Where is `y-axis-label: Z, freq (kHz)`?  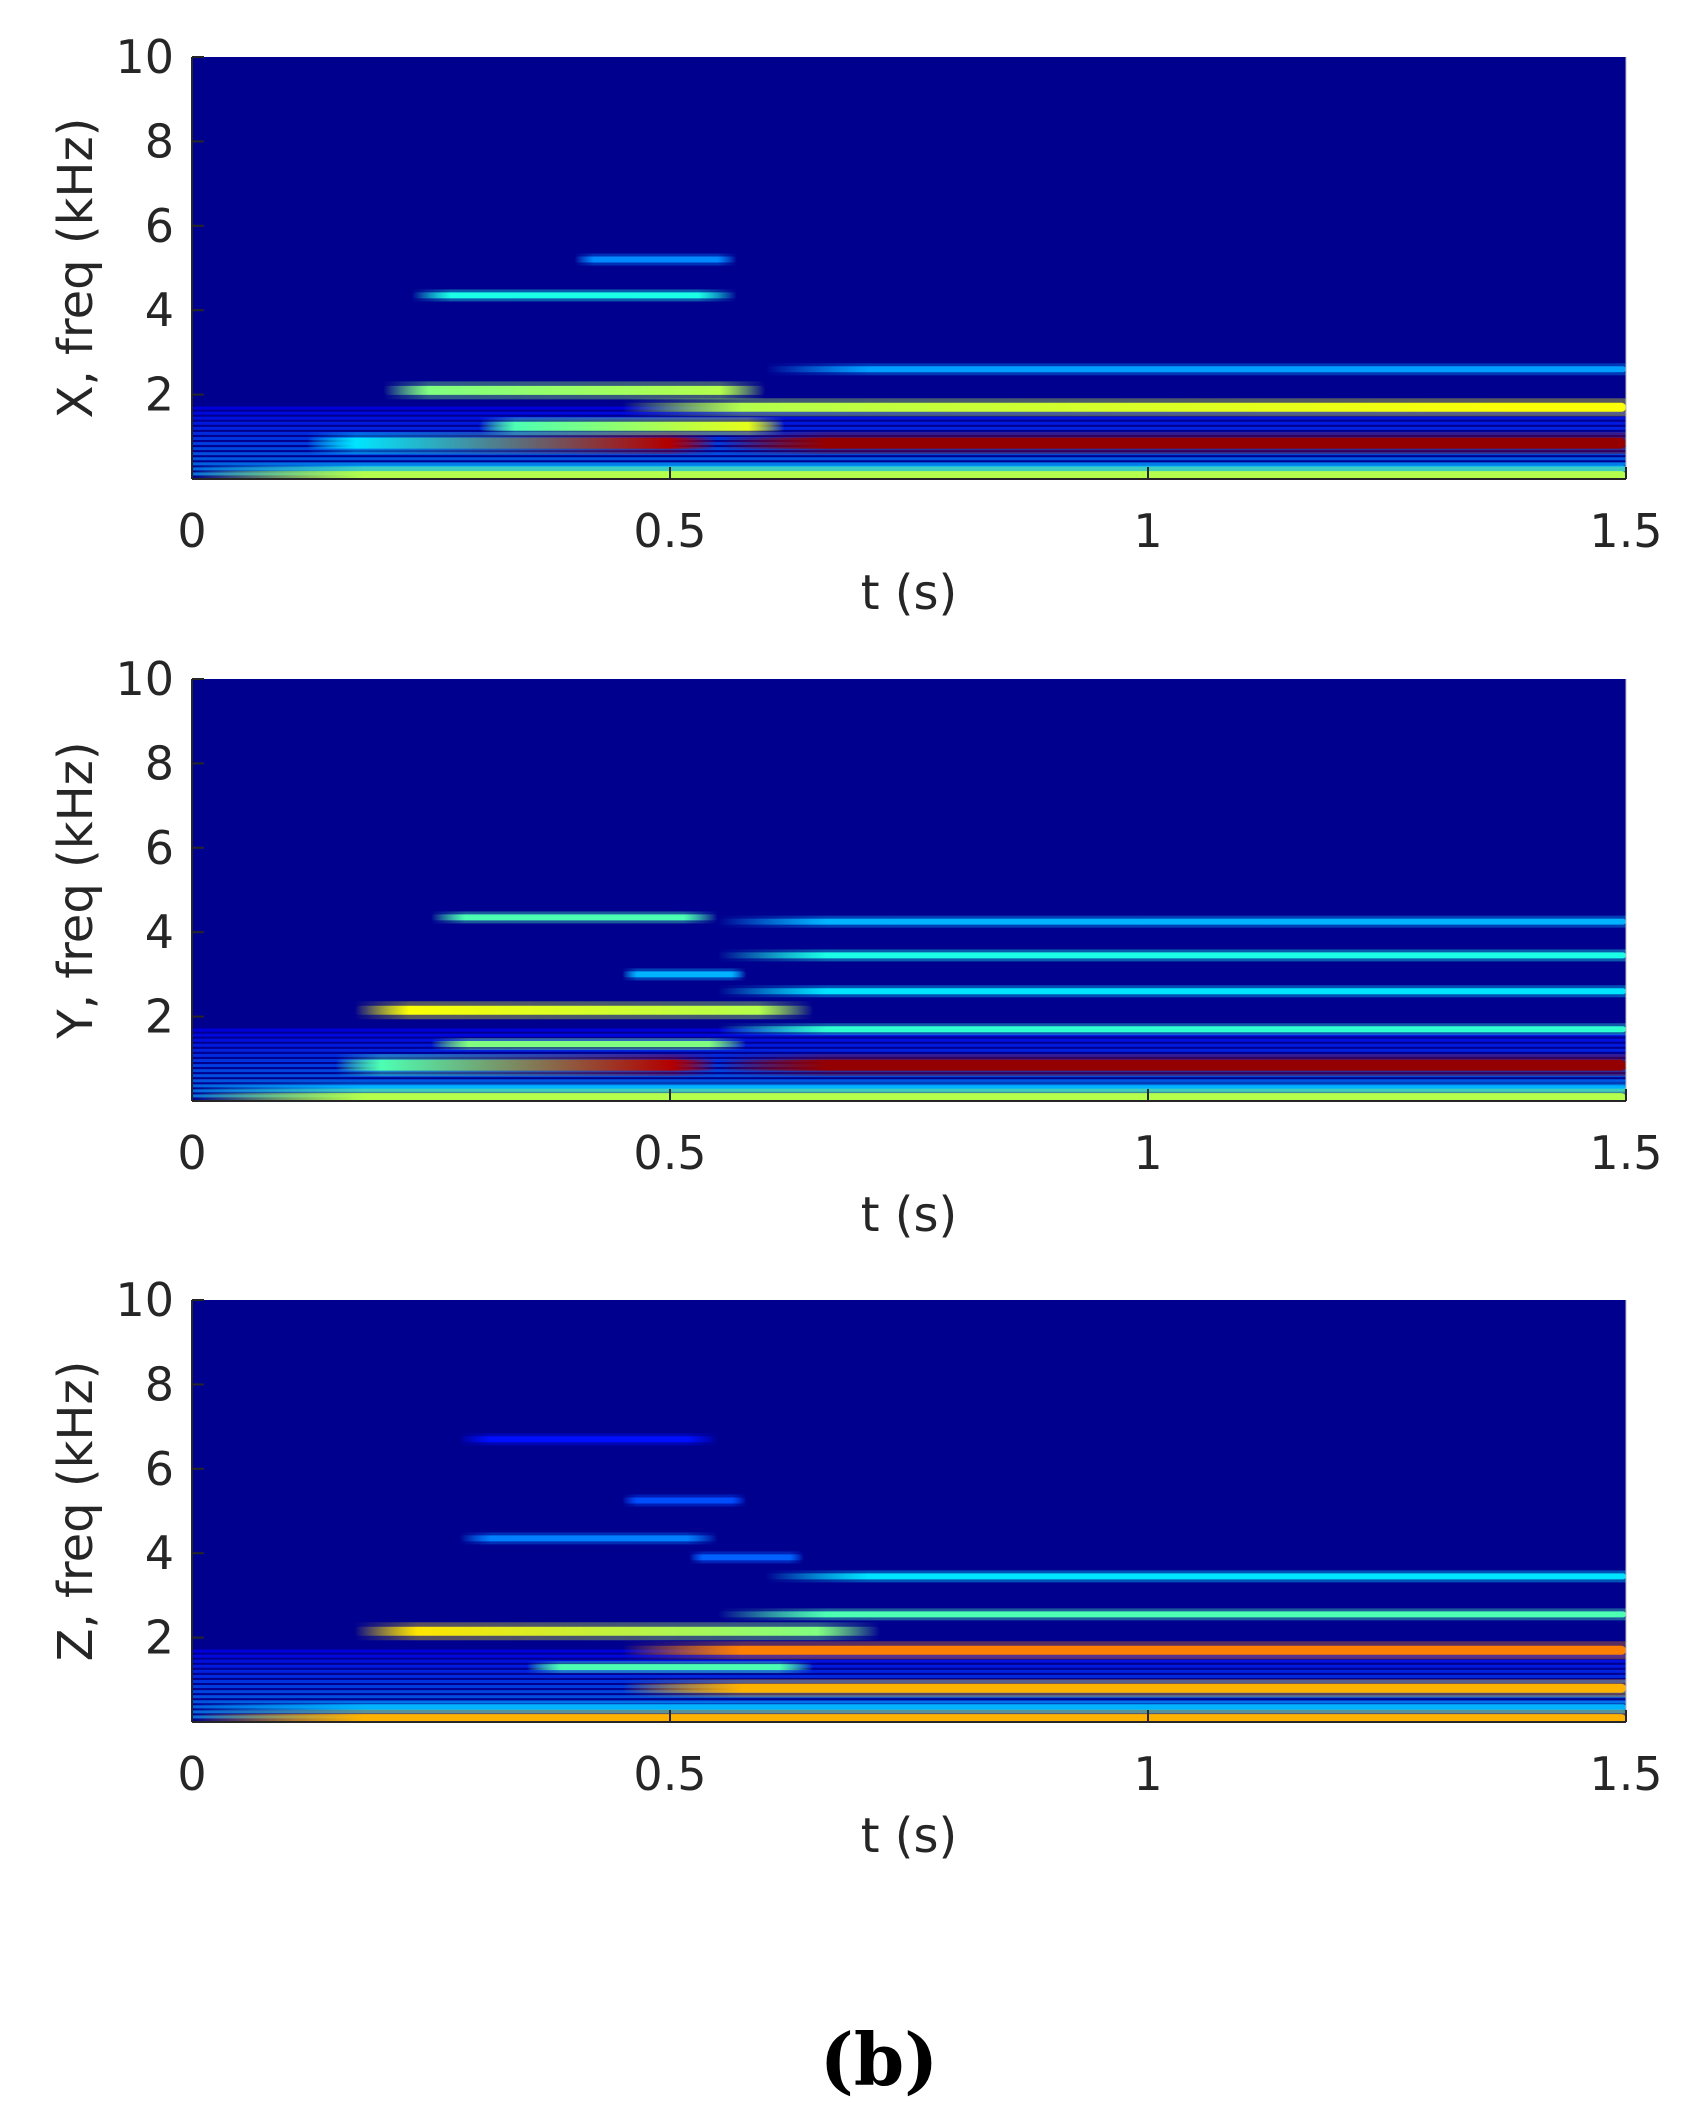 y-axis-label: Z, freq (kHz) is located at coordinates (76, 1511).